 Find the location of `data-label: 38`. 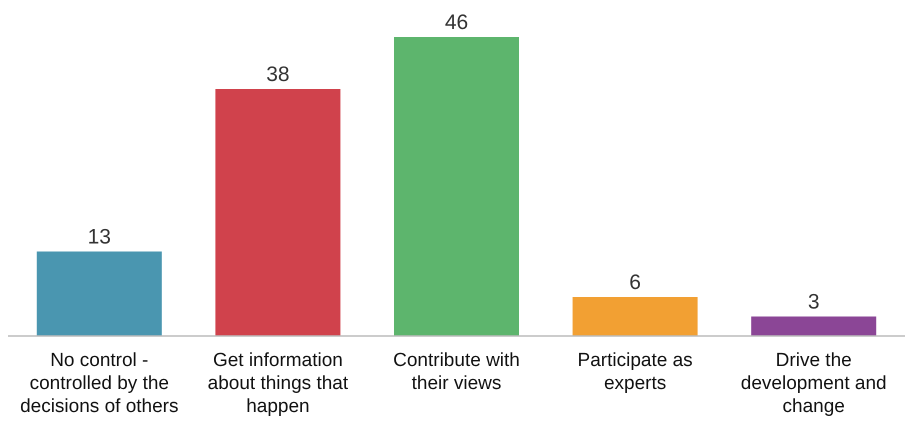

data-label: 38 is located at coordinates (278, 74).